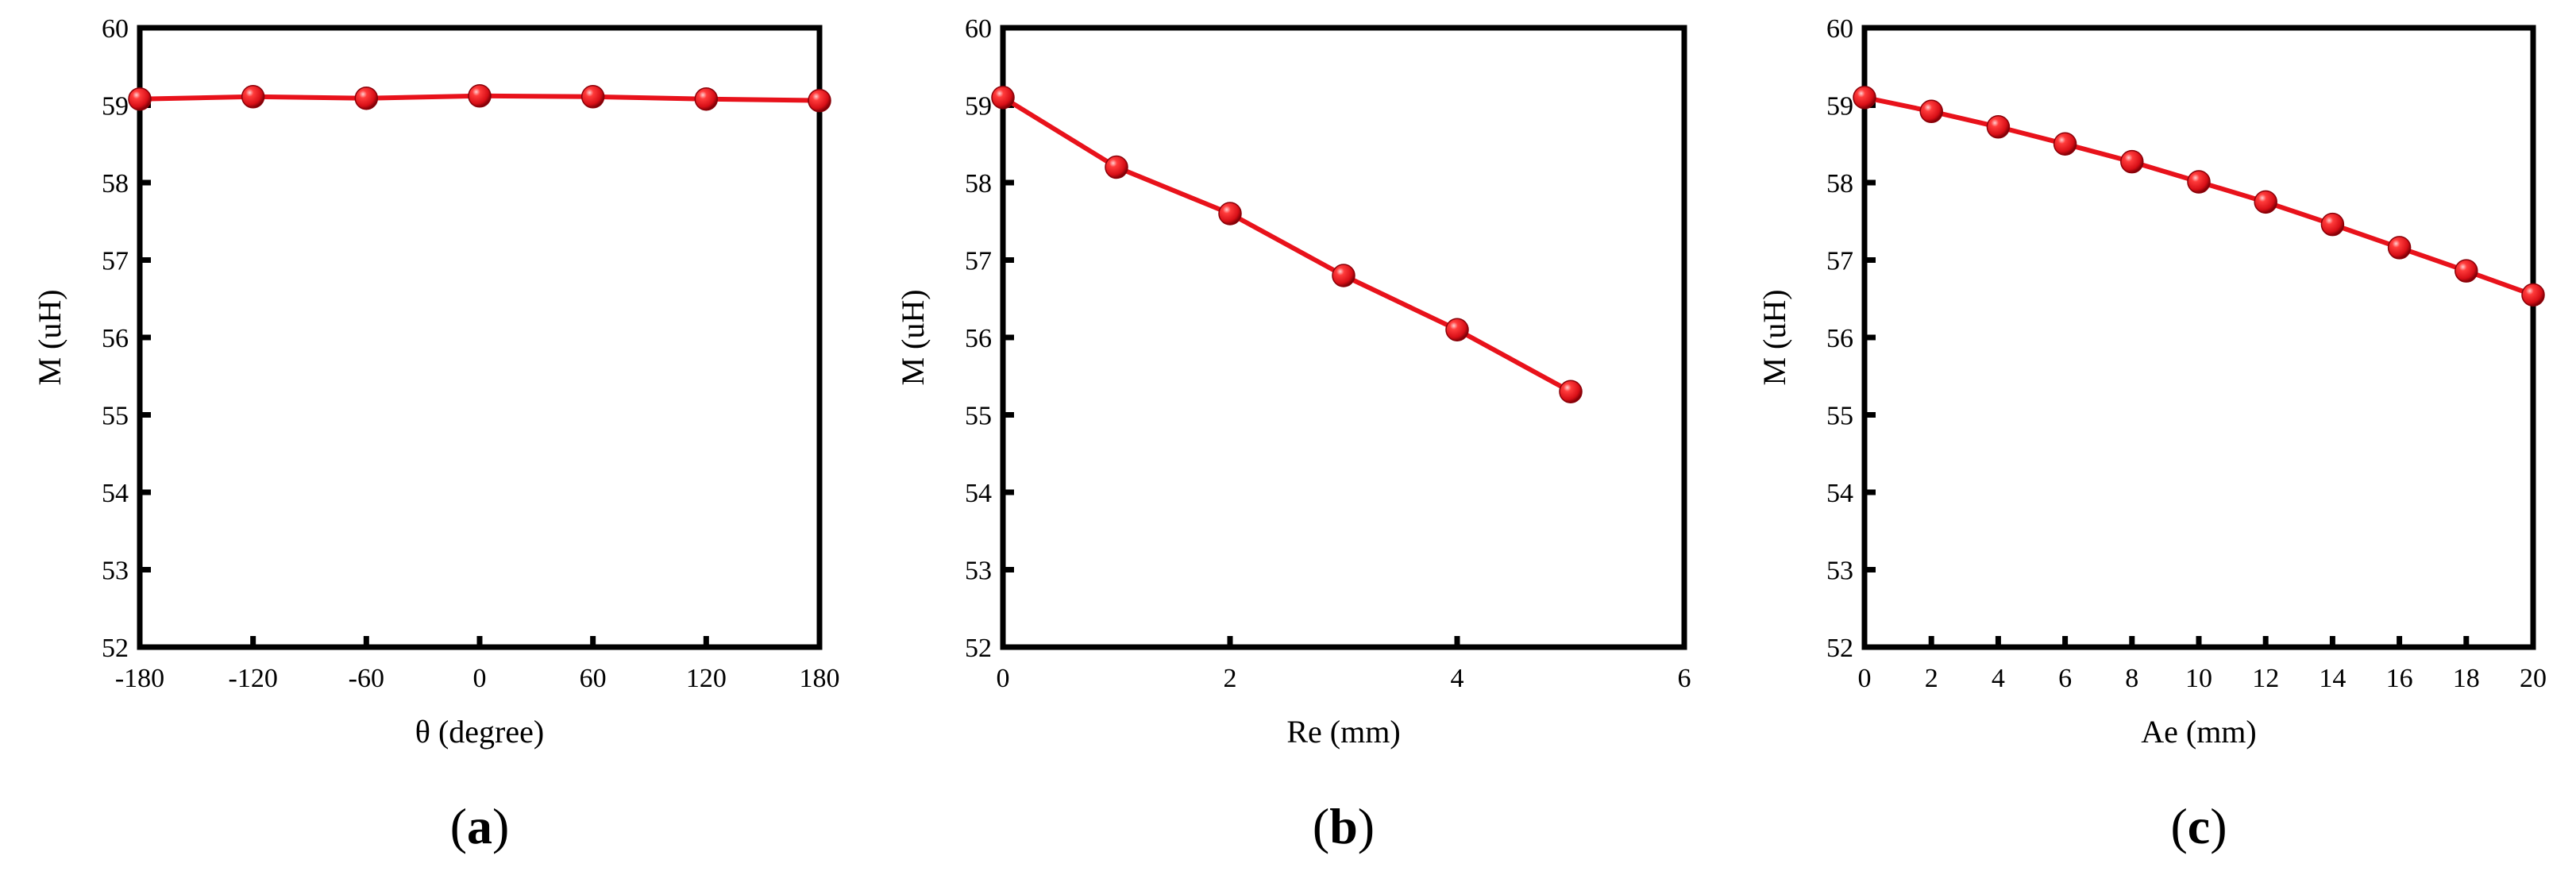  I want to click on x-tick-label: 120, so click(706, 678).